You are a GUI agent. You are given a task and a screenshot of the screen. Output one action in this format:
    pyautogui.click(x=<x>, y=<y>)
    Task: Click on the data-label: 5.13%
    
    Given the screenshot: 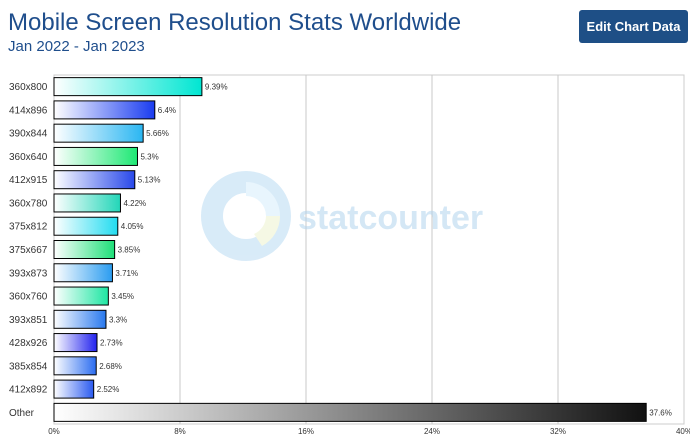 What is the action you would take?
    pyautogui.click(x=149, y=180)
    